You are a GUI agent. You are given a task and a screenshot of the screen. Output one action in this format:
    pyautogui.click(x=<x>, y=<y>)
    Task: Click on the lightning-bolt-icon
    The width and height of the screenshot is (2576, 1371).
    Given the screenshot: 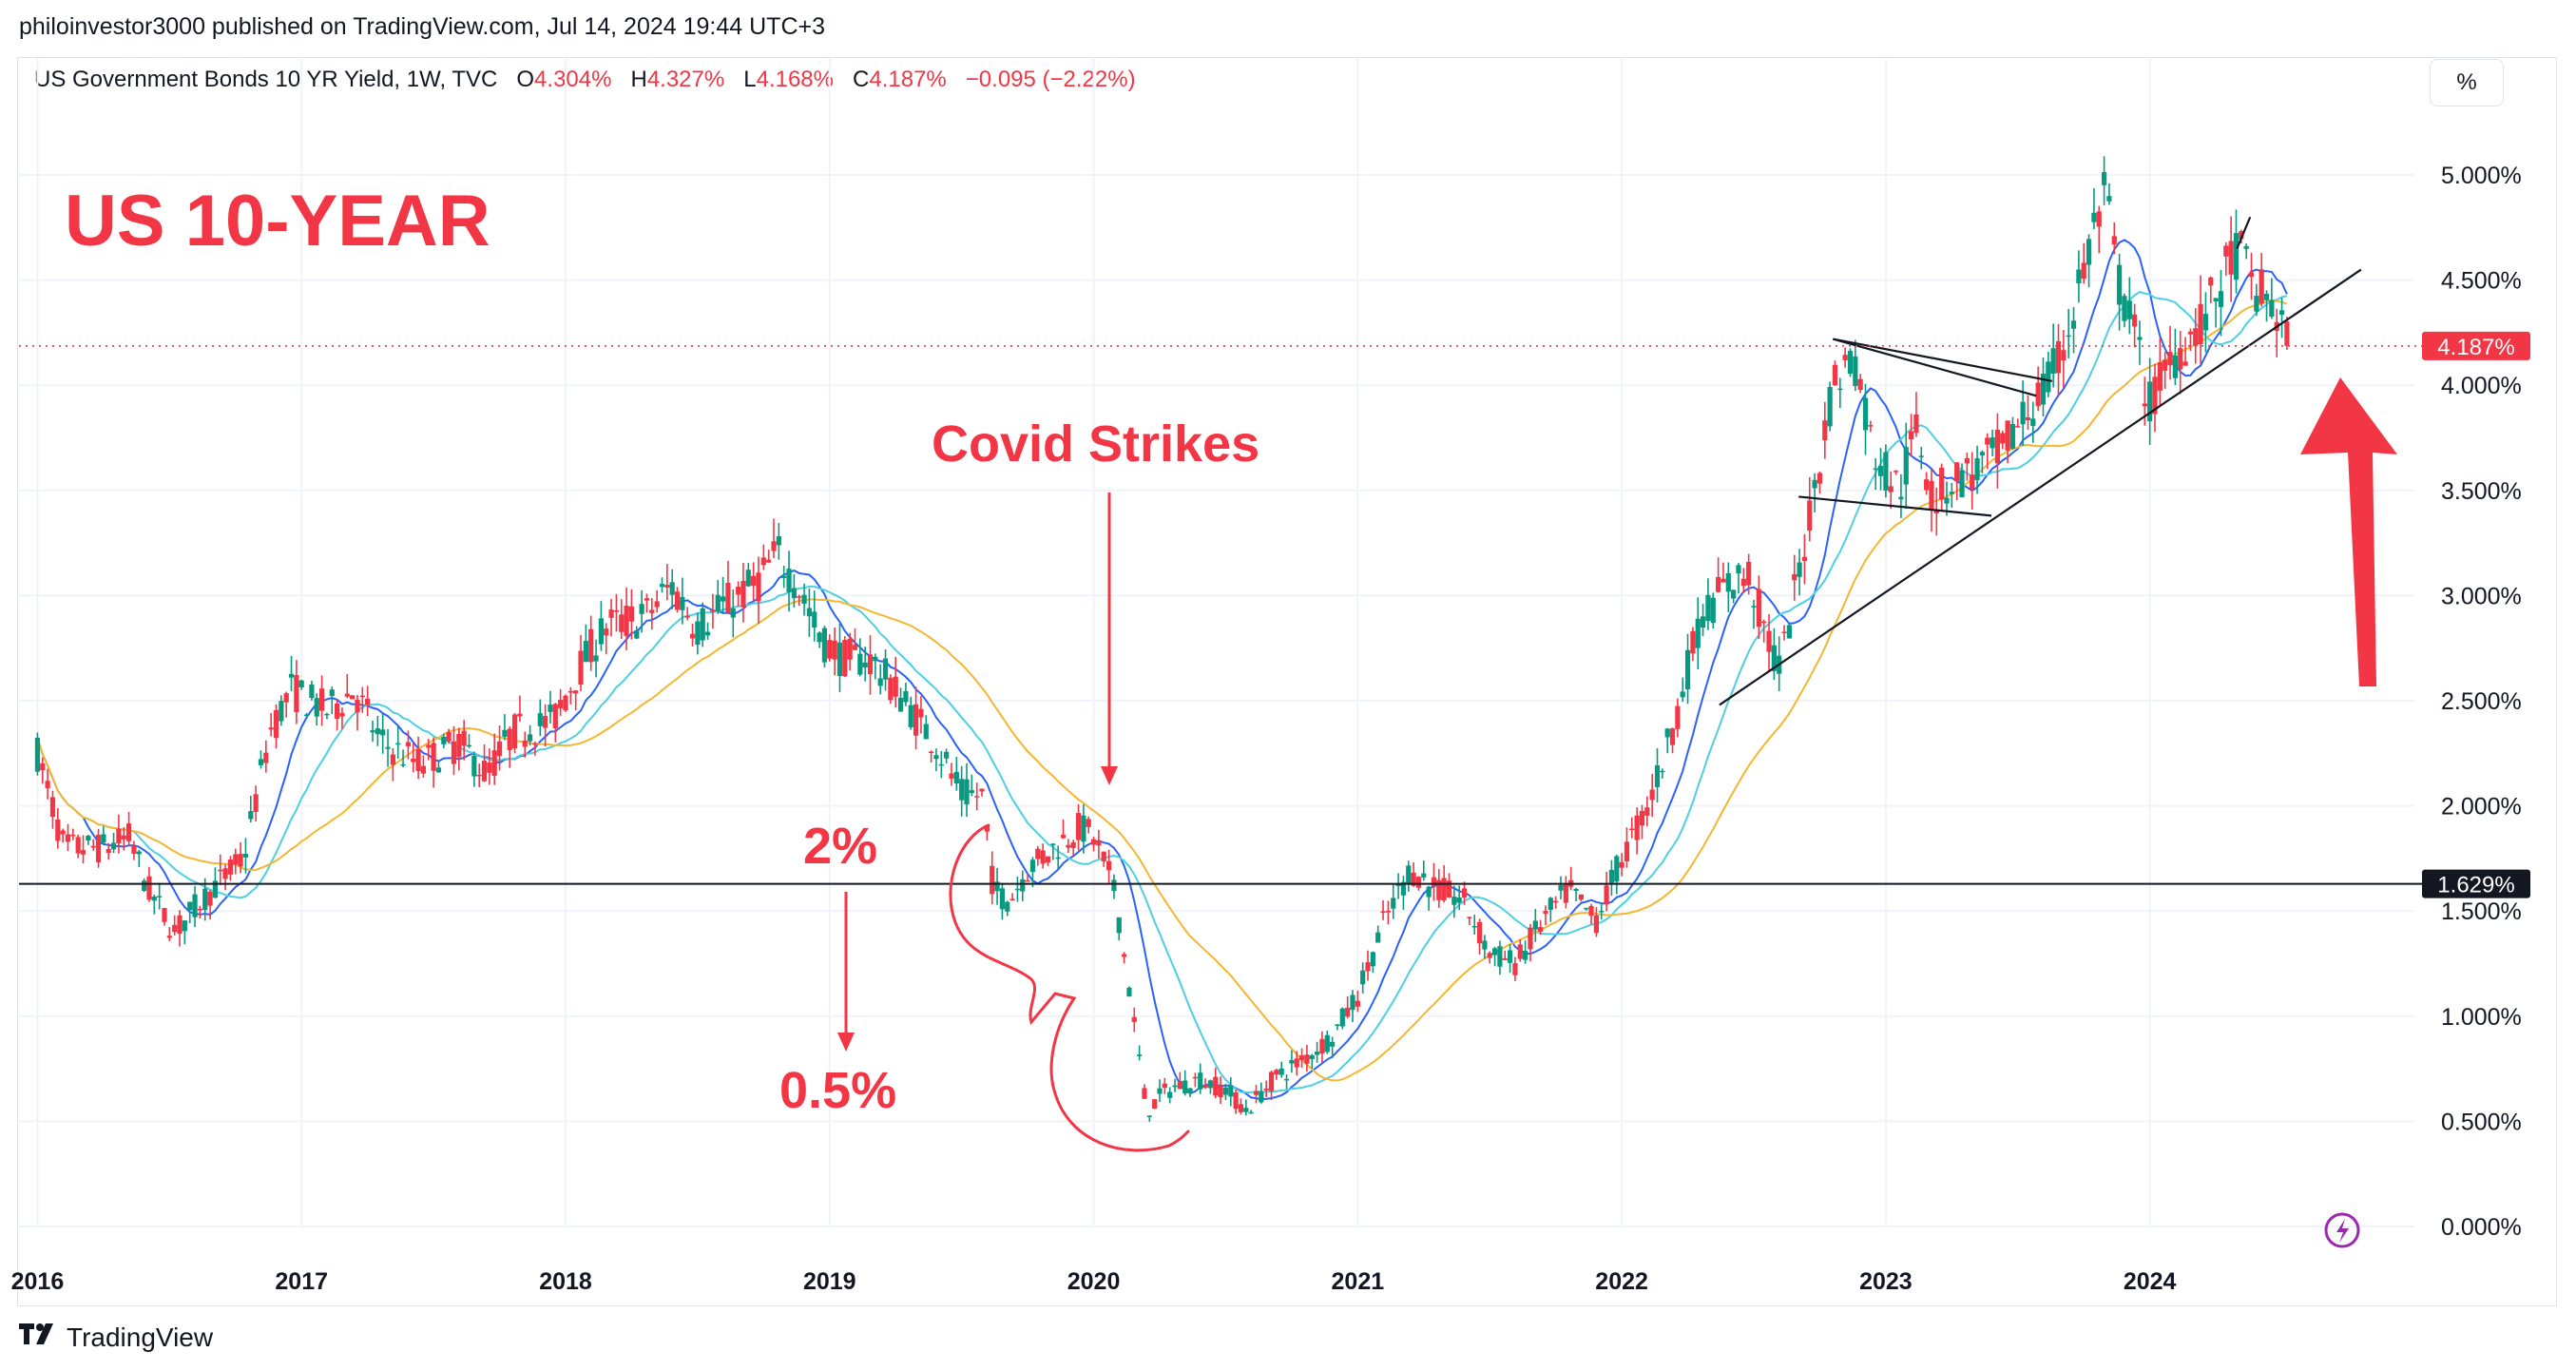 What is the action you would take?
    pyautogui.click(x=2342, y=1231)
    